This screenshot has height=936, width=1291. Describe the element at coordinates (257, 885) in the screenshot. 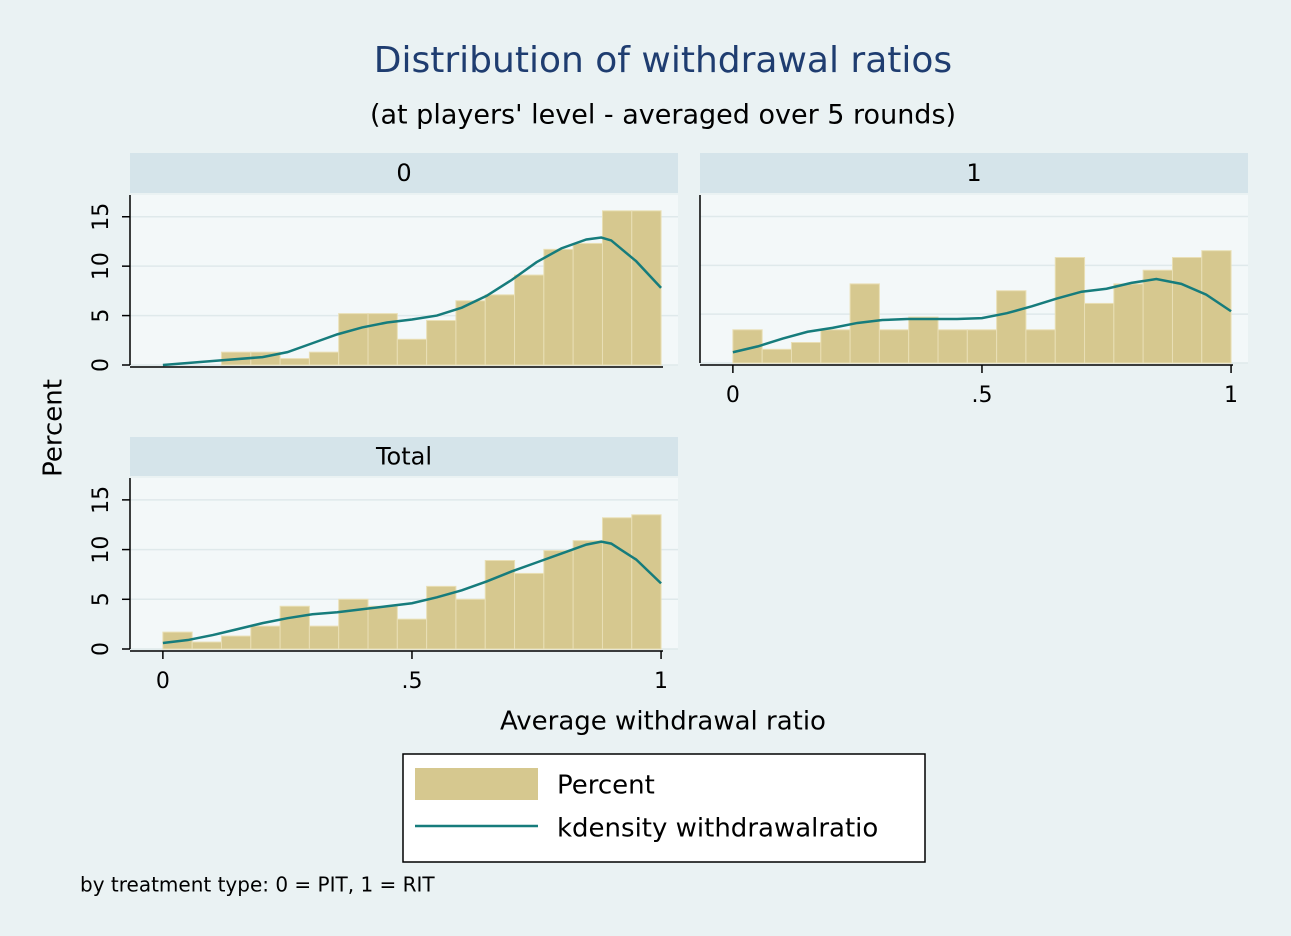

I see `note: by treatment type: 0 = PIT, 1 = RIT` at that location.